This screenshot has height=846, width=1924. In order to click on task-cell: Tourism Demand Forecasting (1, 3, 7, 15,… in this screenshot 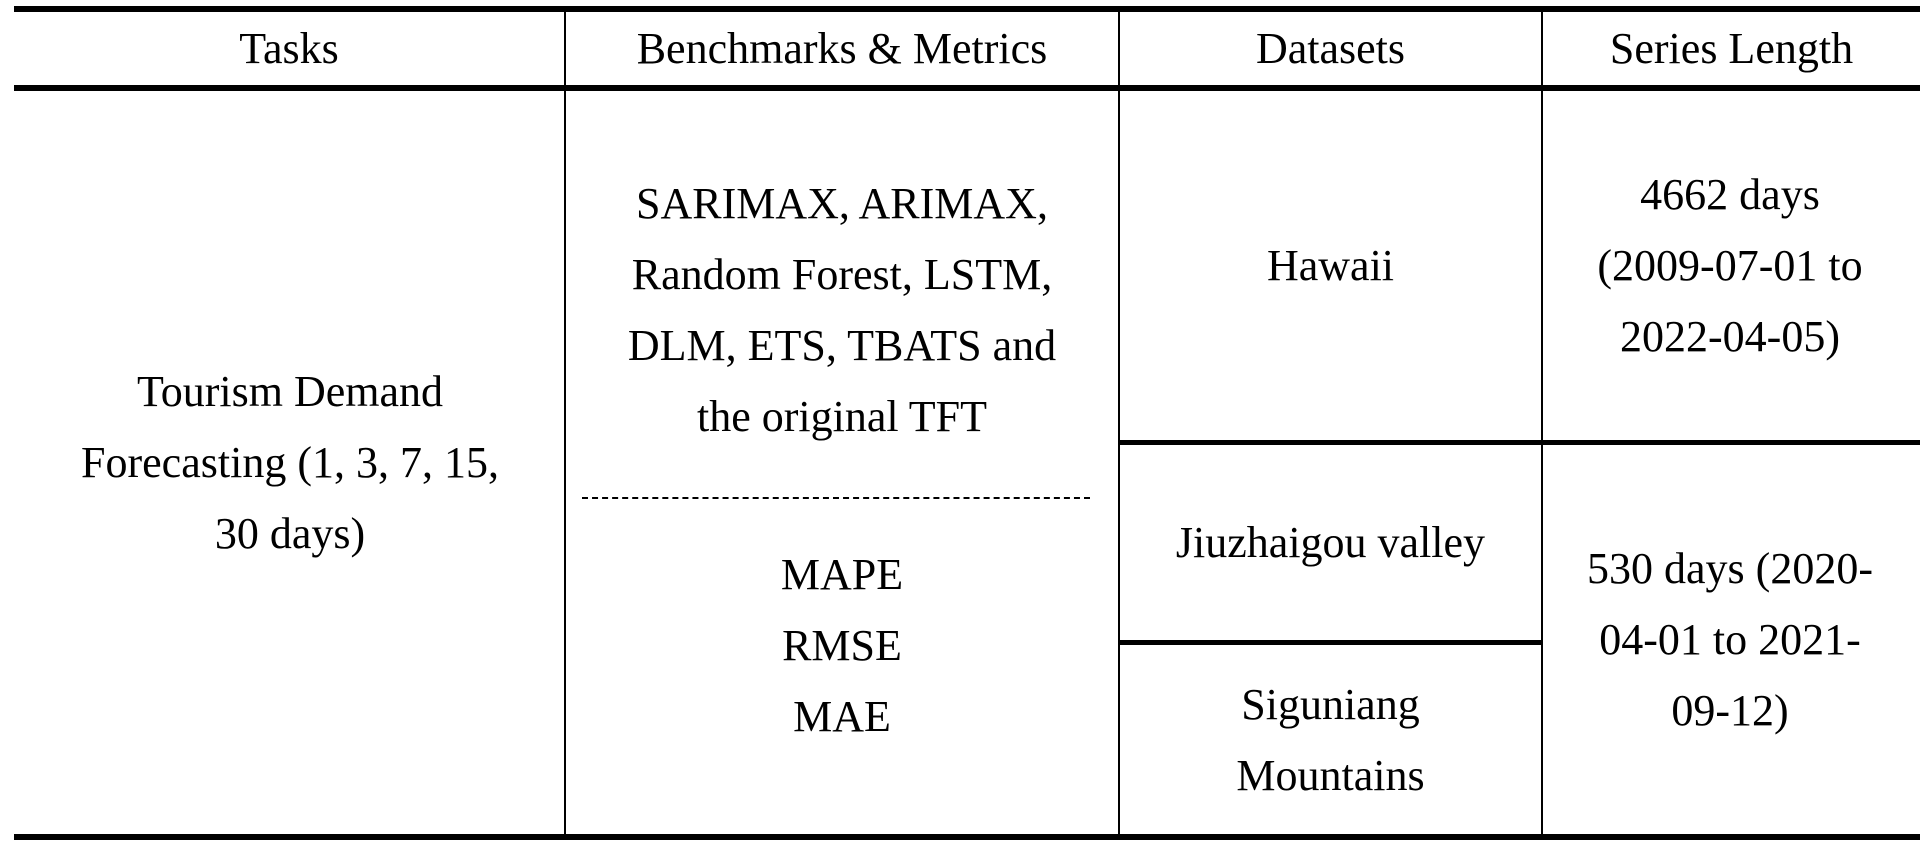, I will do `click(290, 462)`.